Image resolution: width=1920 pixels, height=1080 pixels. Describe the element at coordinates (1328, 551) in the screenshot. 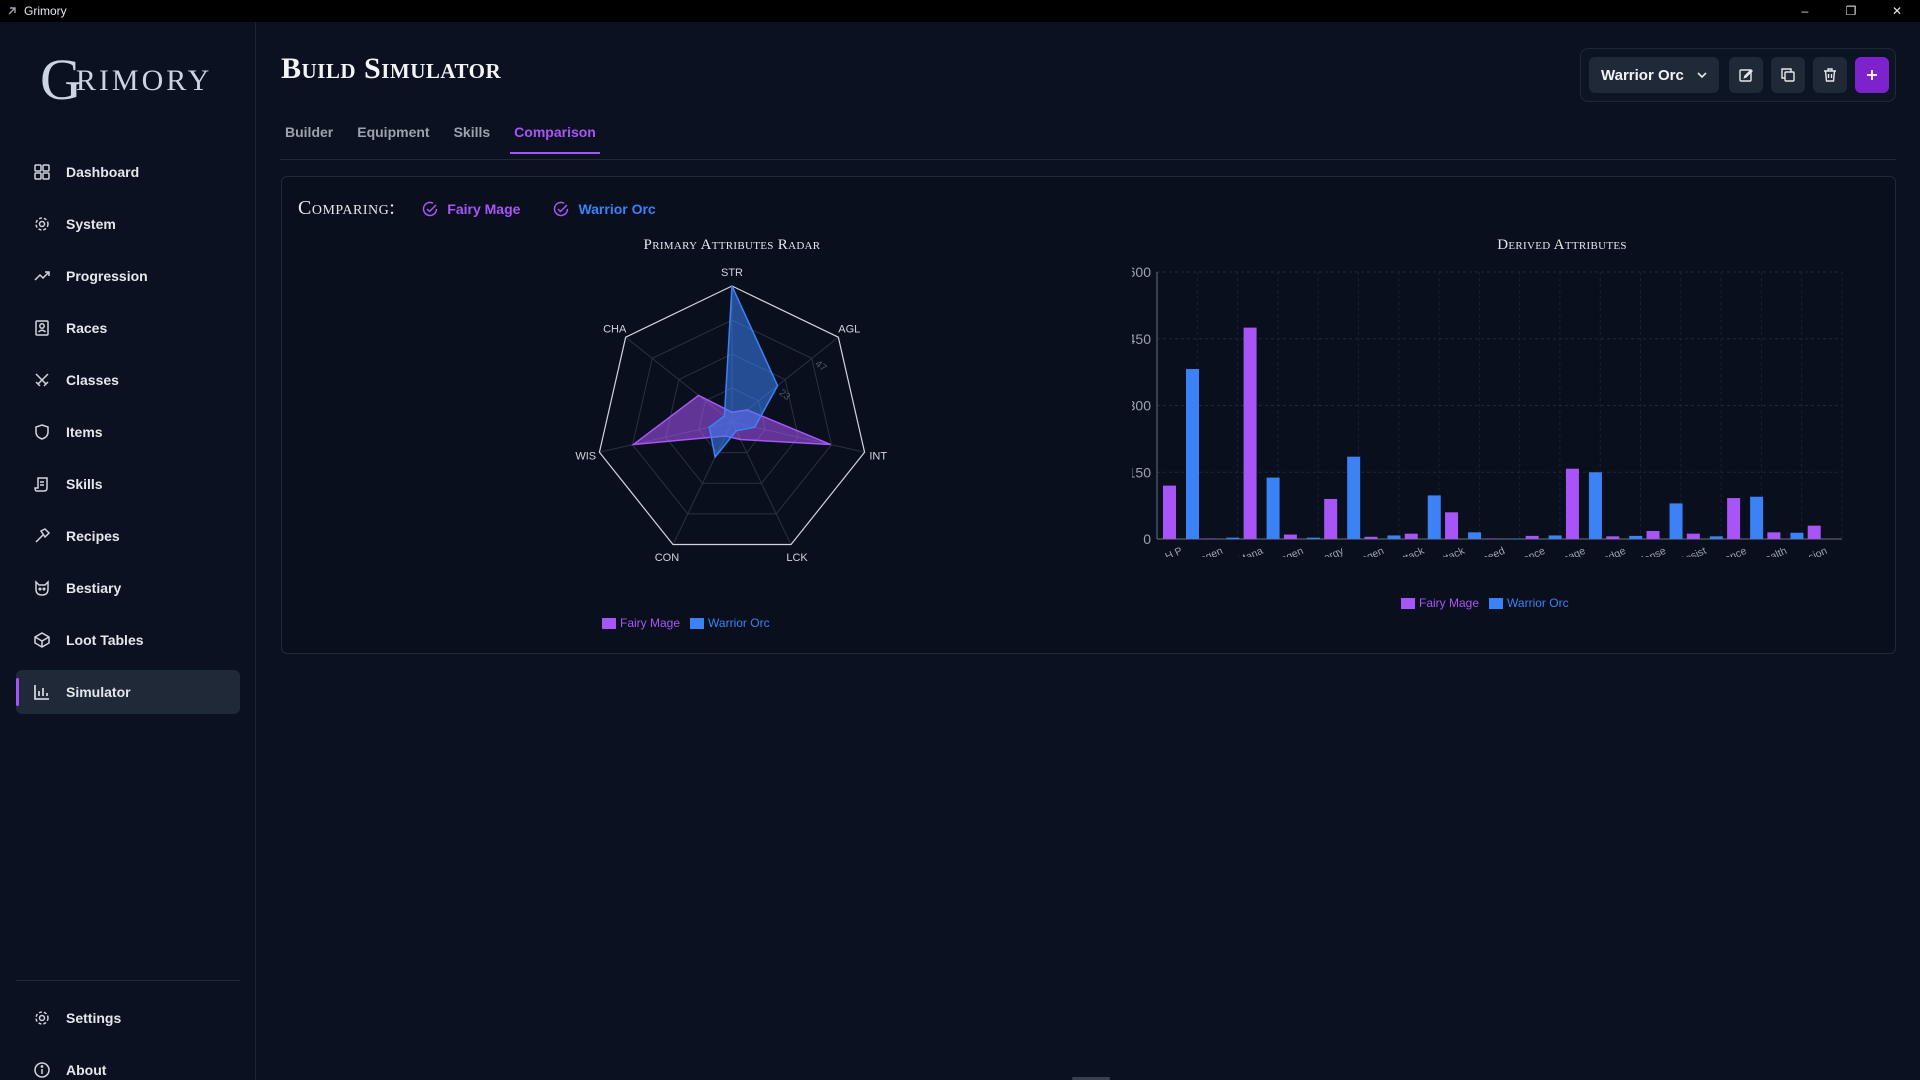

I see `bar-x-tick-label: Energy` at that location.